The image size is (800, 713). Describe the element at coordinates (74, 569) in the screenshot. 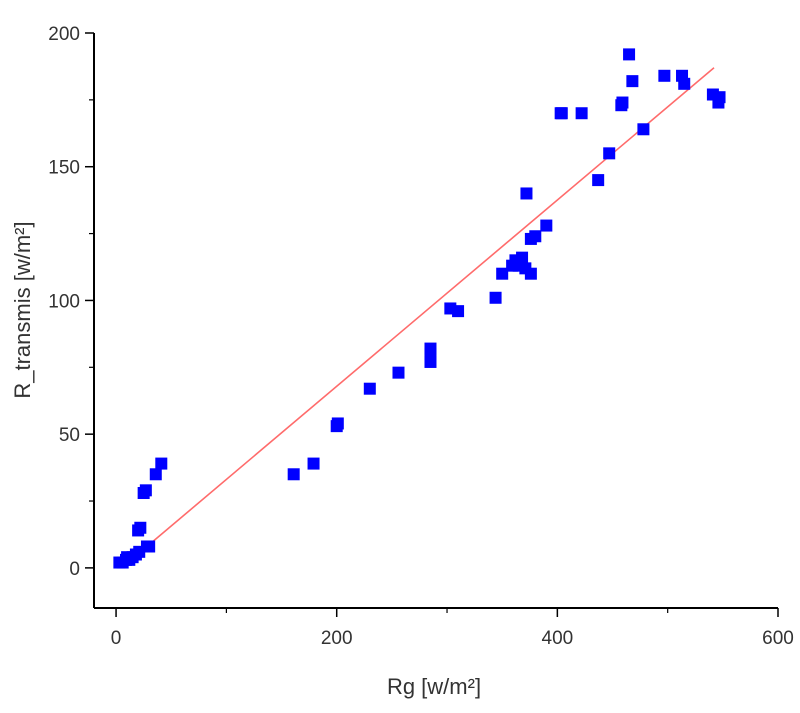

I see `y-tick-label: 0` at that location.